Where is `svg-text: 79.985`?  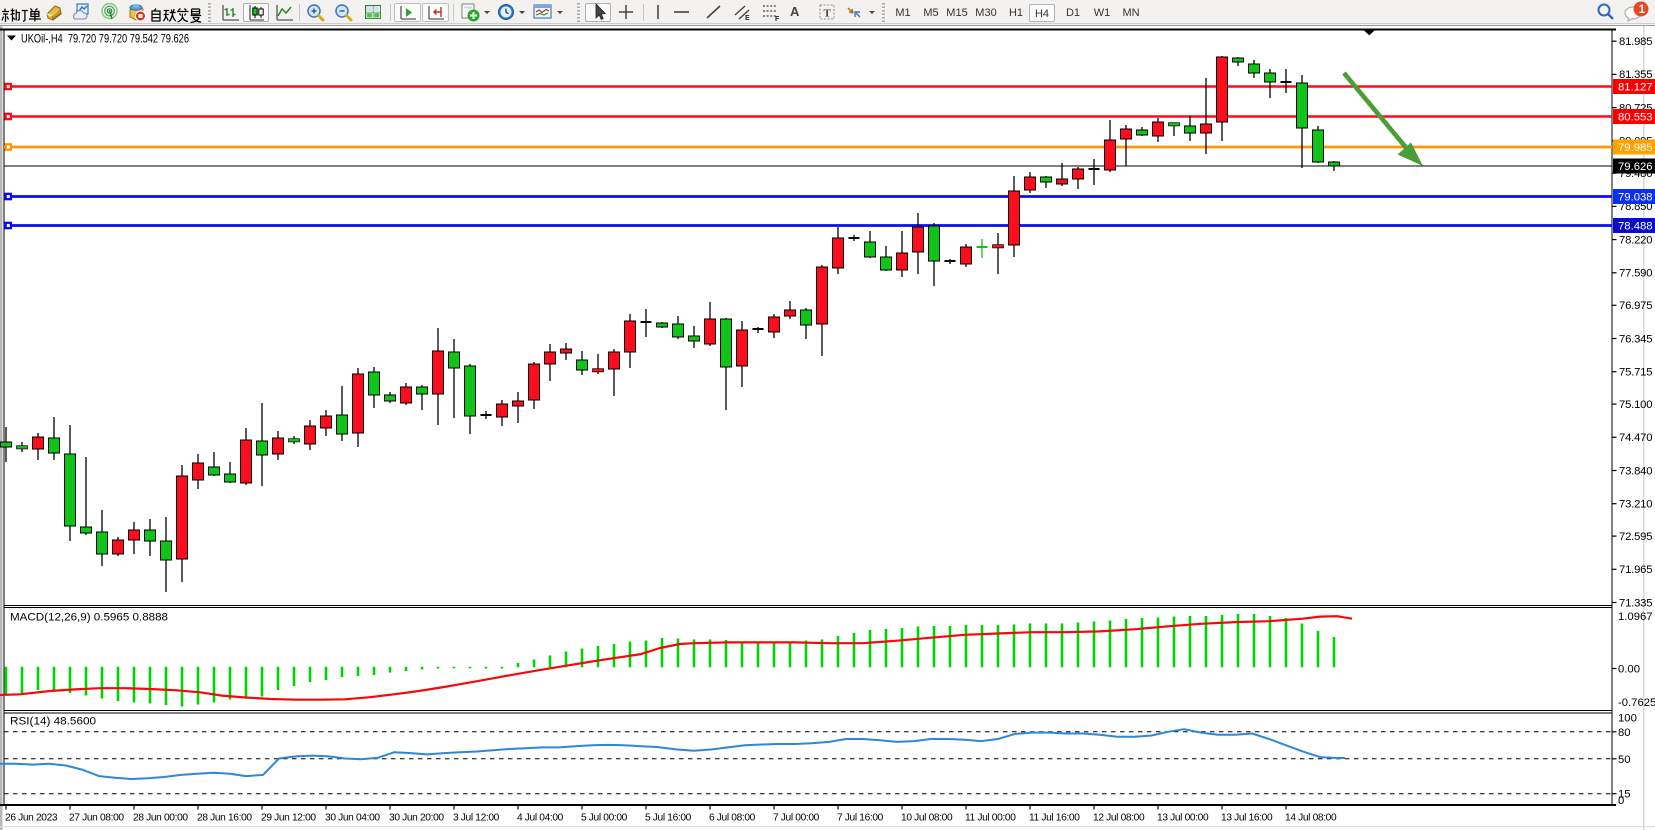 svg-text: 79.985 is located at coordinates (1635, 148).